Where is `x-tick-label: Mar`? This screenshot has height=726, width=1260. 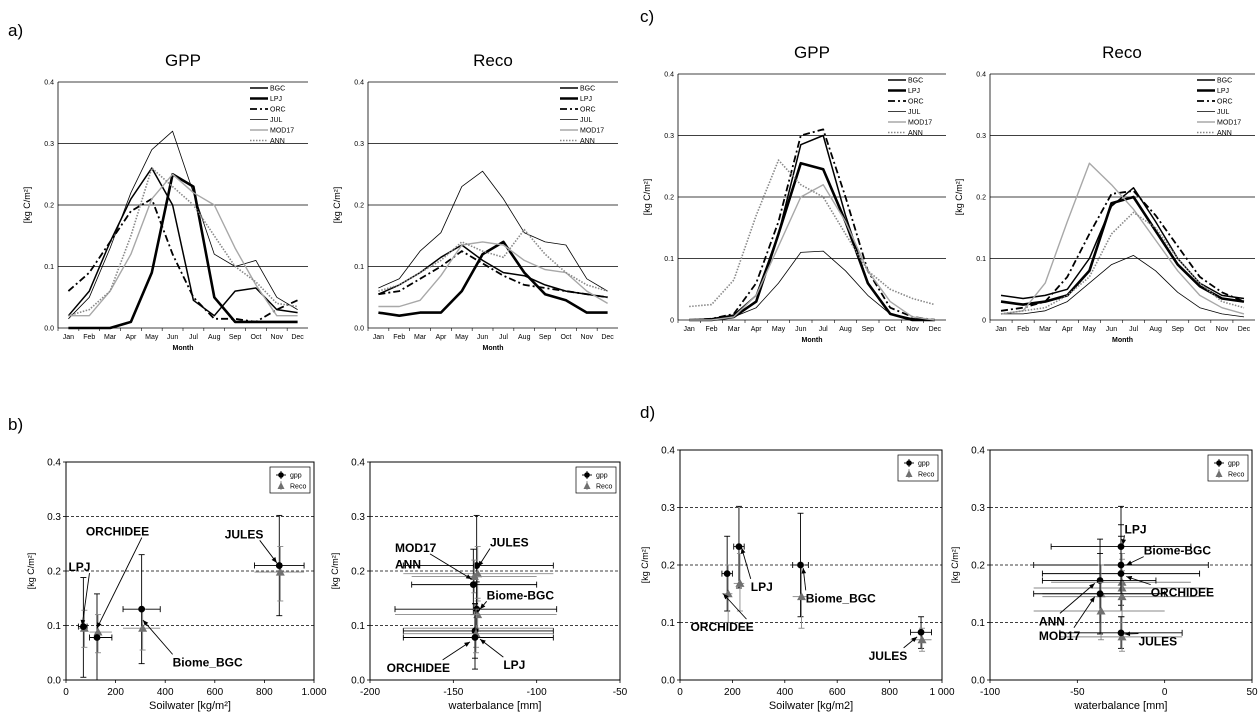
x-tick-label: Mar is located at coordinates (110, 337).